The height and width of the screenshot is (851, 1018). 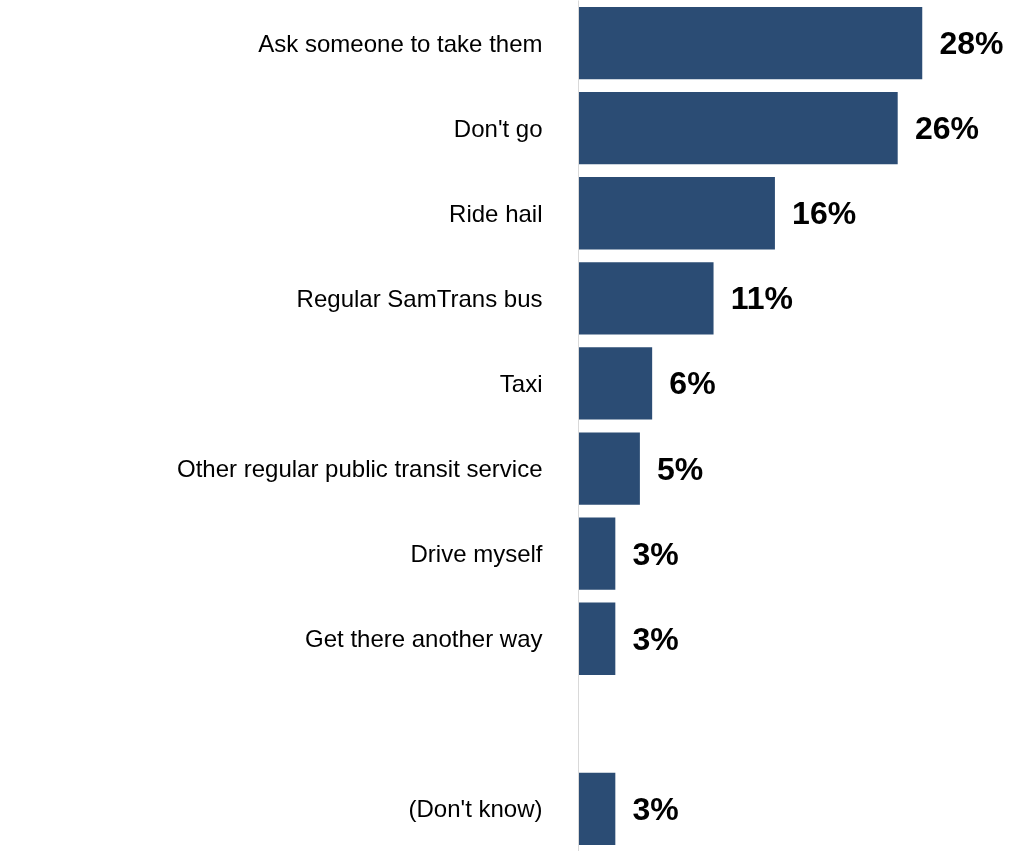 What do you see at coordinates (424, 639) in the screenshot?
I see `y-tick-label: Get there another way` at bounding box center [424, 639].